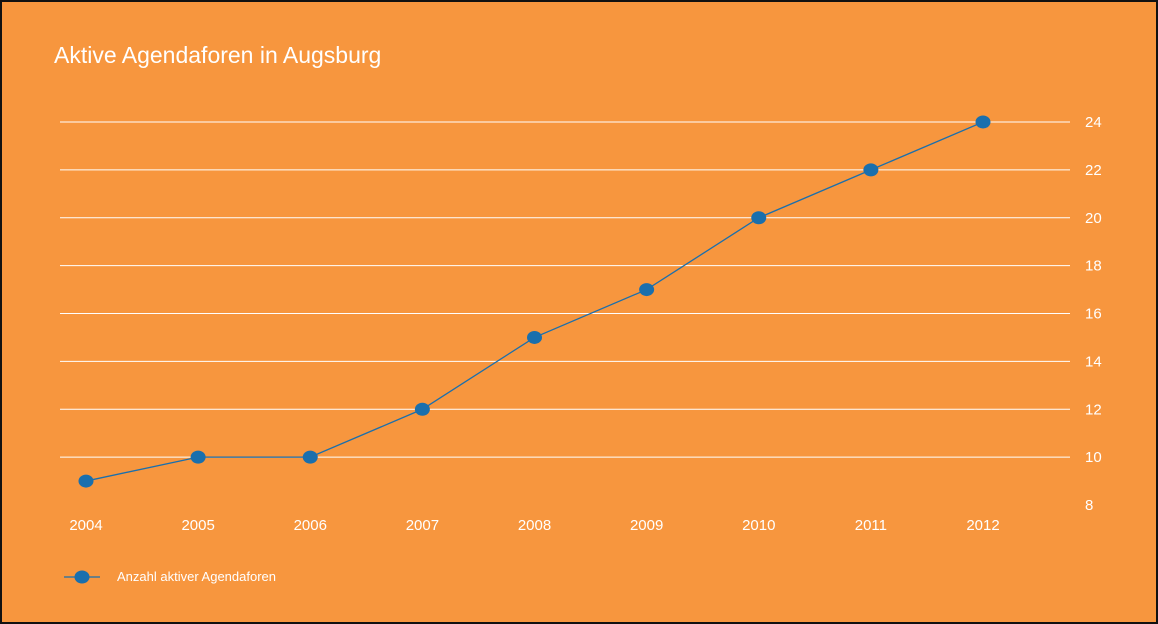  What do you see at coordinates (982, 525) in the screenshot?
I see `x-tick-label: 2012` at bounding box center [982, 525].